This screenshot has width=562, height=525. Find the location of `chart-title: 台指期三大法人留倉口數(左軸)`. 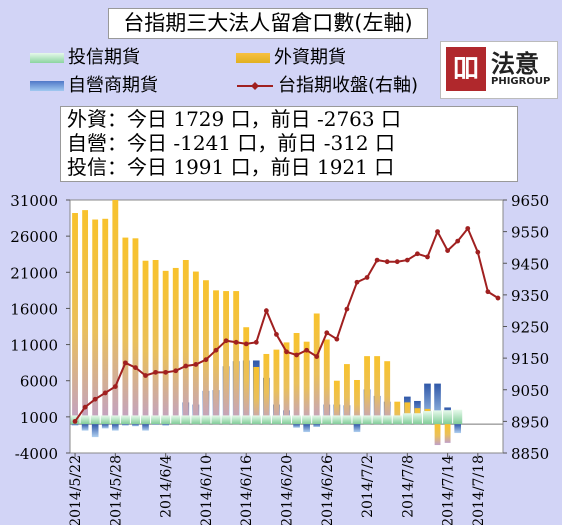

chart-title: 台指期三大法人留倉口數(左軸) is located at coordinates (268, 23).